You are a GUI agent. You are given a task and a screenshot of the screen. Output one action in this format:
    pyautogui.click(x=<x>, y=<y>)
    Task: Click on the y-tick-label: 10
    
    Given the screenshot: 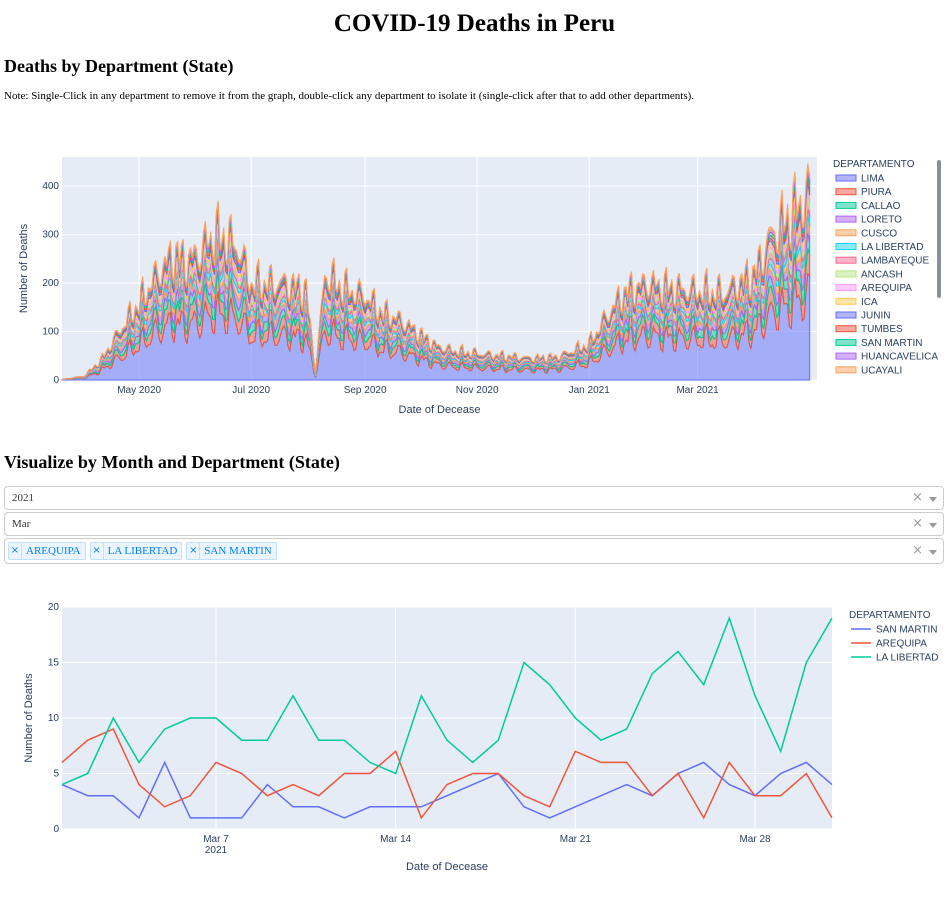 What is the action you would take?
    pyautogui.click(x=54, y=718)
    